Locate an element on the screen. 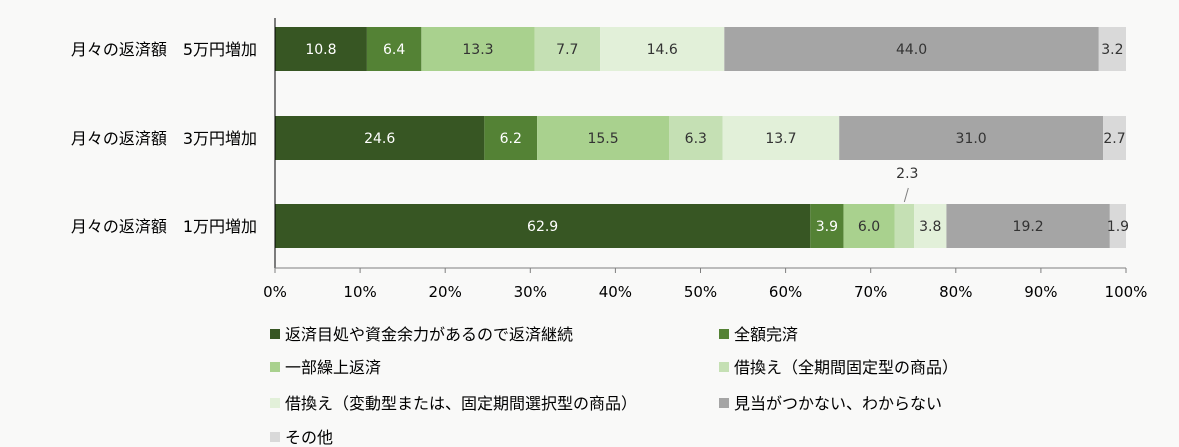 This screenshot has width=1179, height=447. value-label: 31.0 is located at coordinates (971, 139).